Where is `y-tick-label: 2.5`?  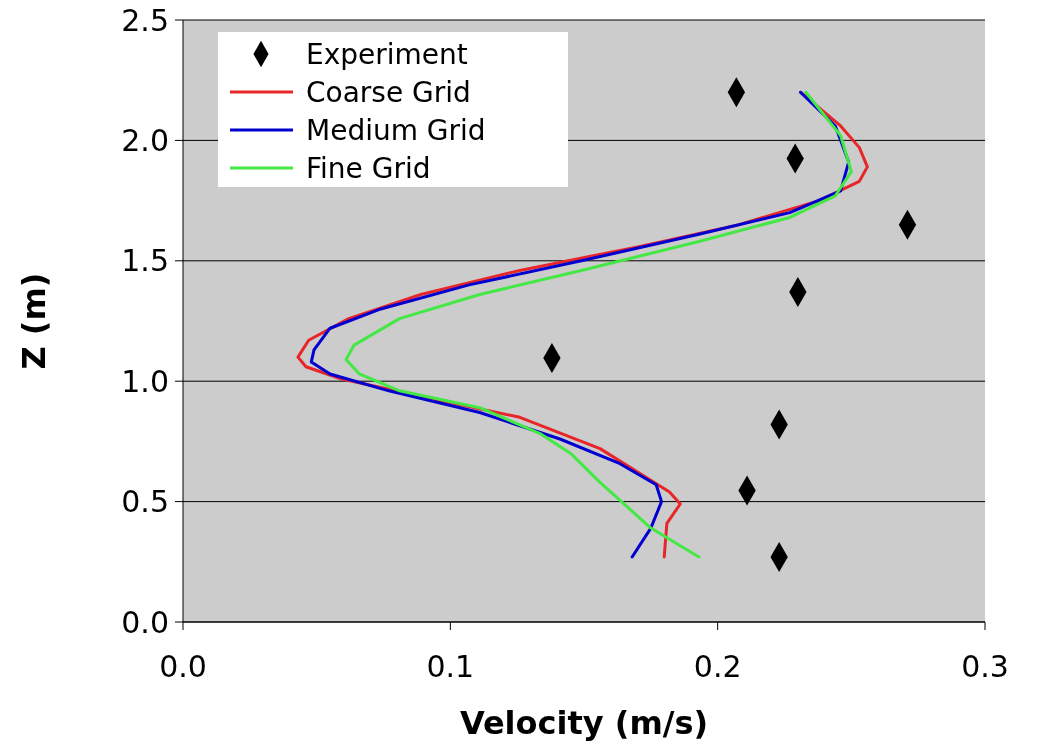
y-tick-label: 2.5 is located at coordinates (145, 20).